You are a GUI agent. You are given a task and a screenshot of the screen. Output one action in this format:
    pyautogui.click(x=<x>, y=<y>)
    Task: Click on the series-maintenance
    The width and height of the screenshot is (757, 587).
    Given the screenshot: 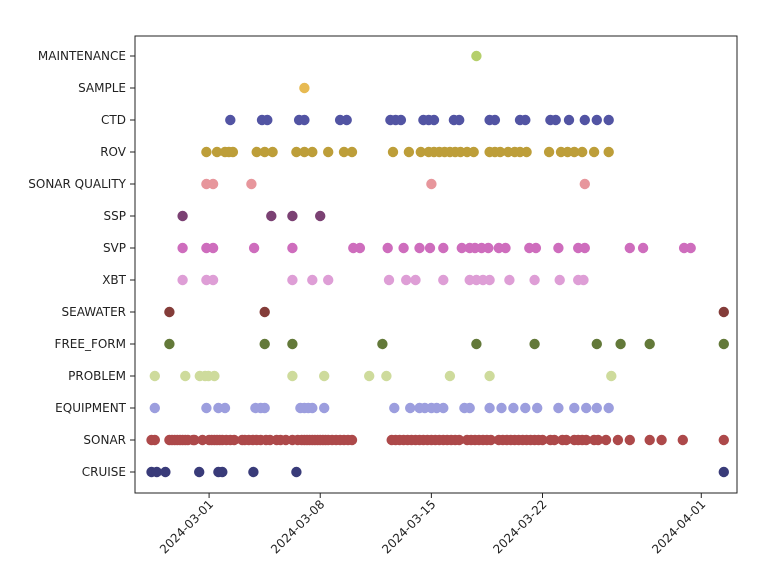 What is the action you would take?
    pyautogui.click(x=476, y=56)
    